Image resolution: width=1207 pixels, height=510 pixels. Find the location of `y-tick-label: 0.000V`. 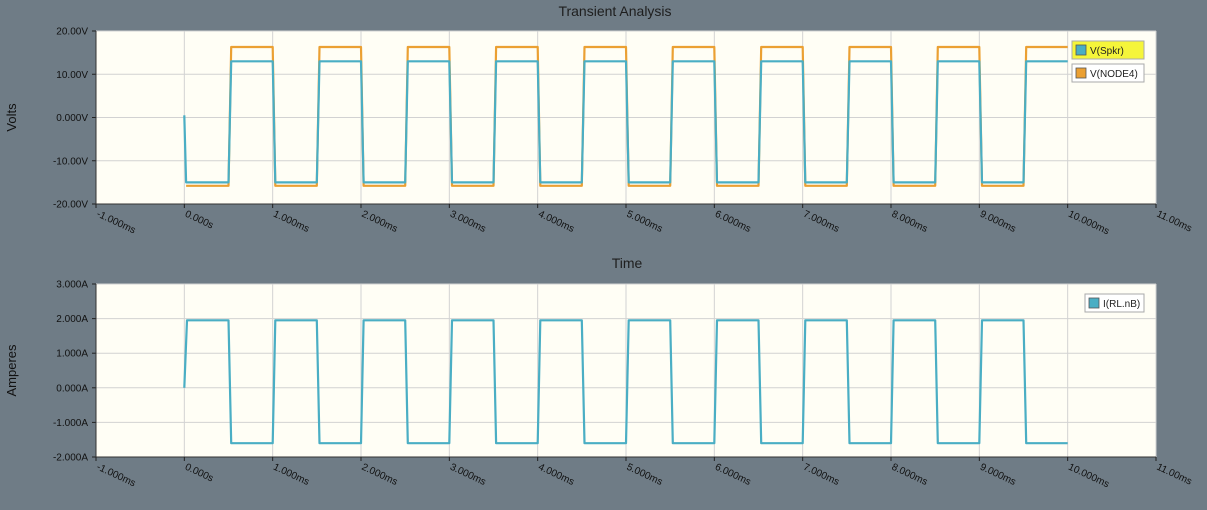

y-tick-label: 0.000V is located at coordinates (72, 118).